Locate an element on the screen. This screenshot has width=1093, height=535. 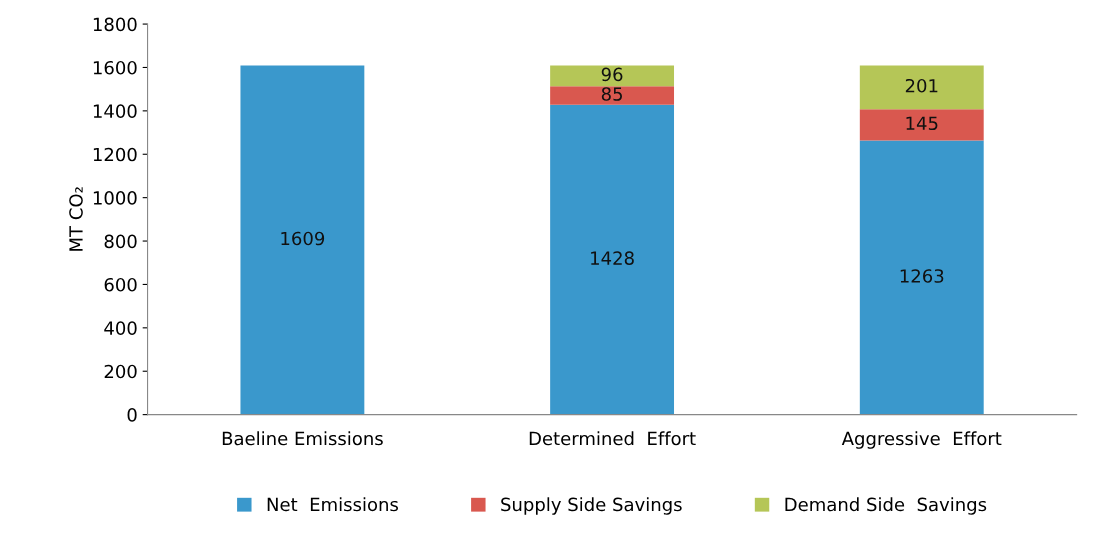
x-tick-label: Determined Effort is located at coordinates (612, 438).